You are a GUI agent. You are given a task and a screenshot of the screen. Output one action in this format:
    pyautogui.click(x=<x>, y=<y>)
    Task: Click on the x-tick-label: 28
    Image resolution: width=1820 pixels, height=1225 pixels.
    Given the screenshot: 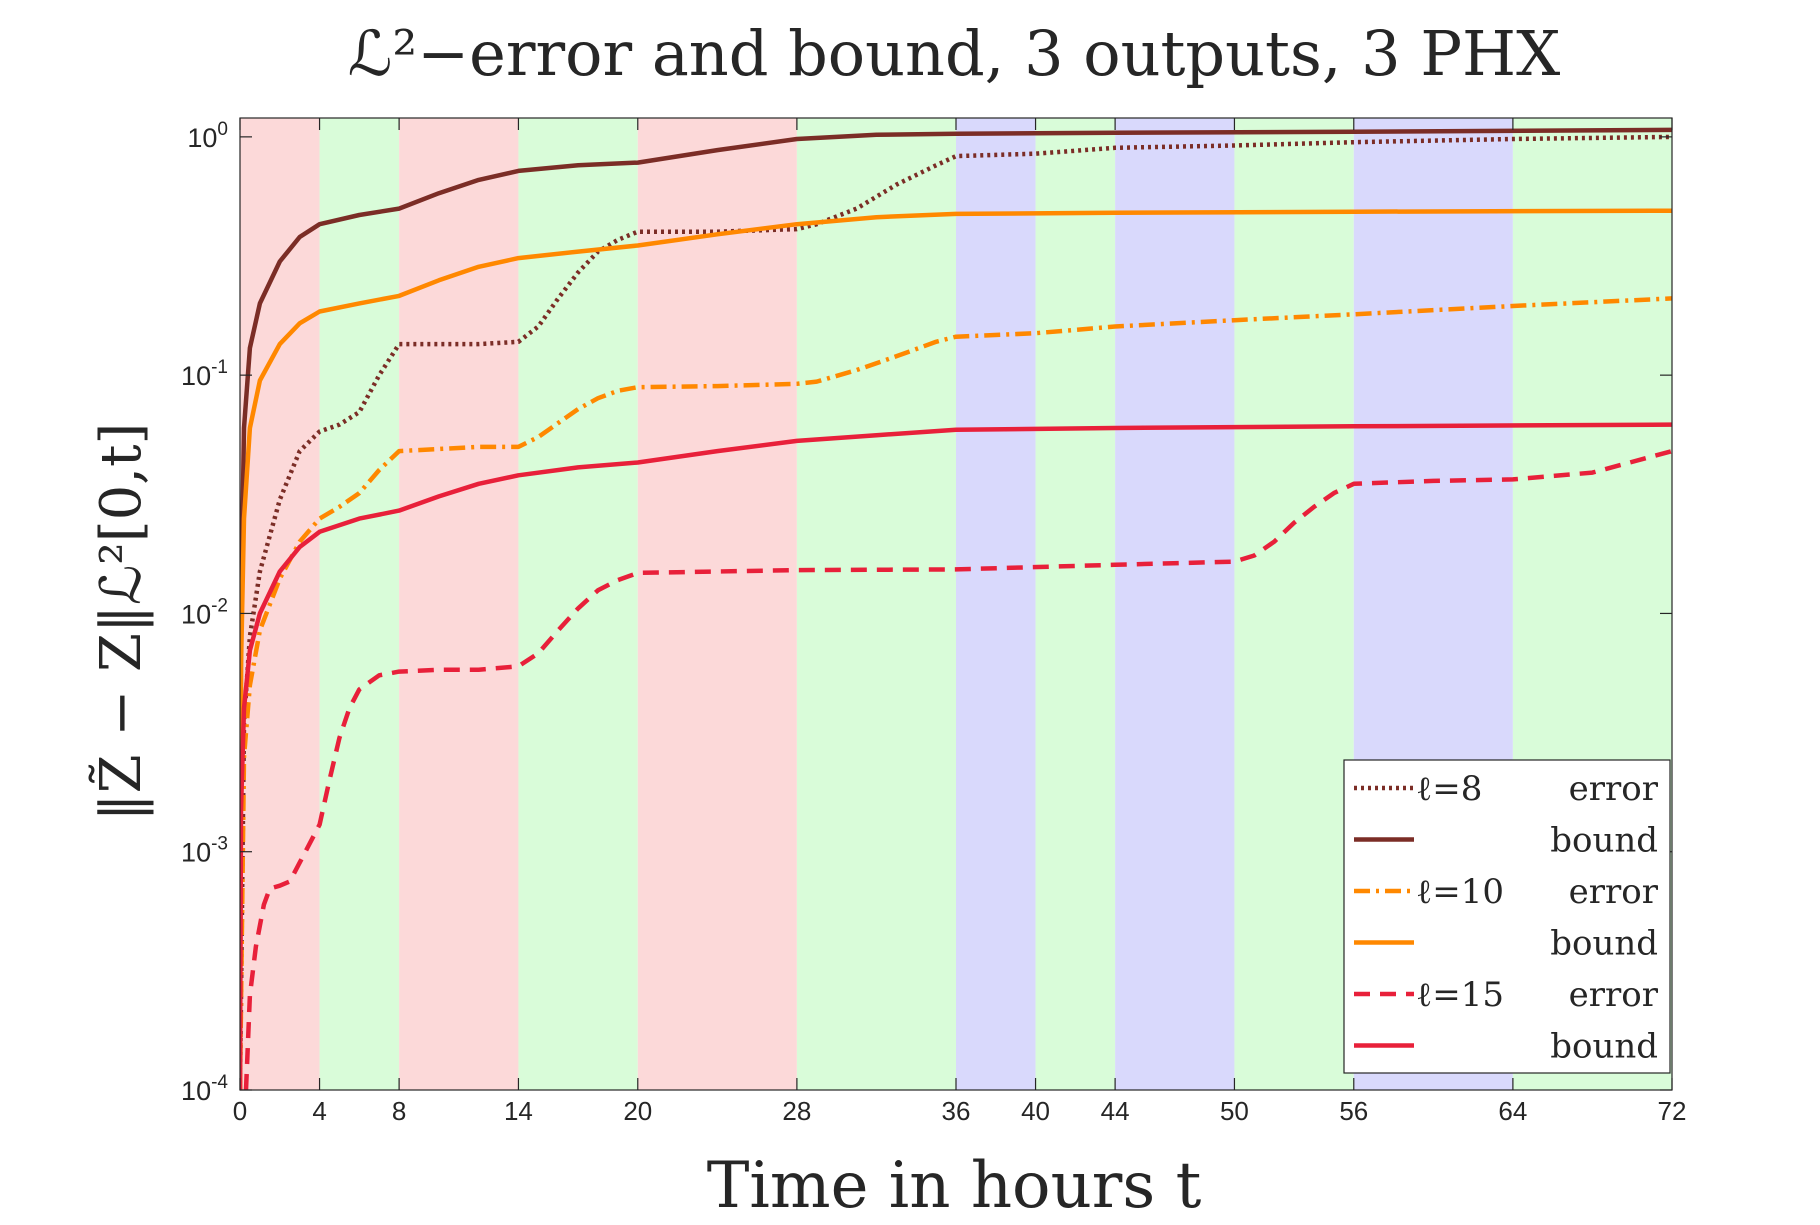 What is the action you would take?
    pyautogui.click(x=796, y=1111)
    